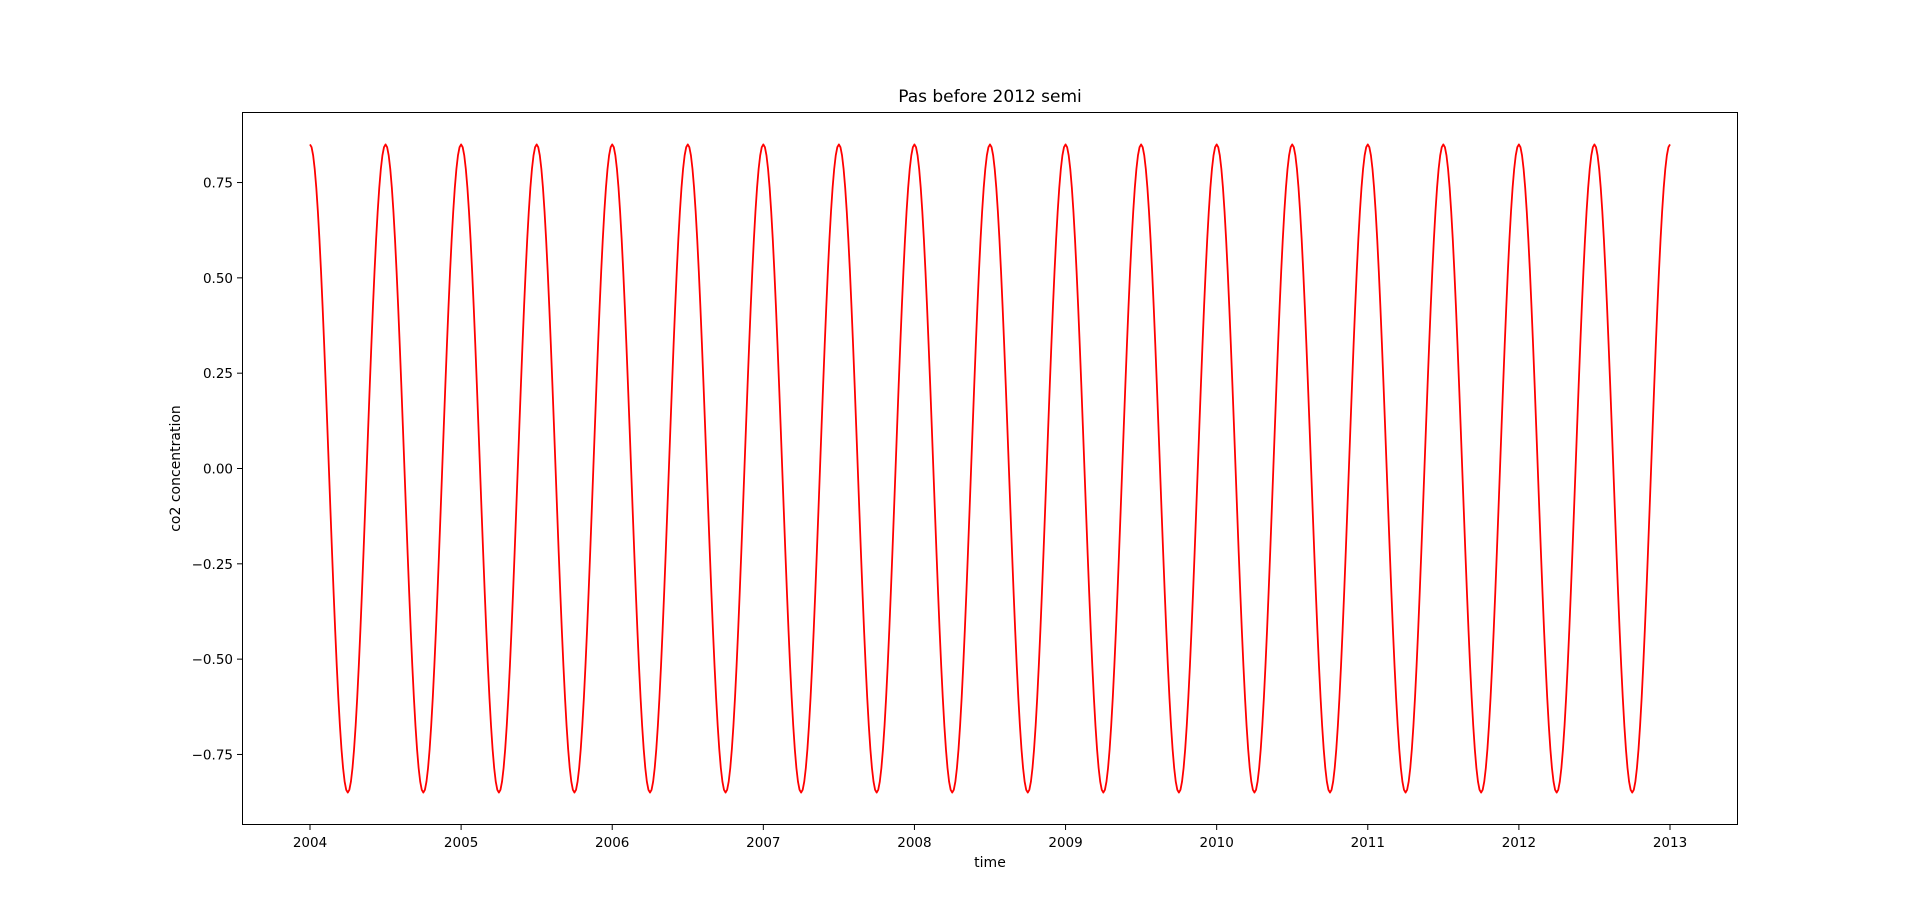 This screenshot has width=1920, height=923. I want to click on y-tick-label: 0.75, so click(218, 184).